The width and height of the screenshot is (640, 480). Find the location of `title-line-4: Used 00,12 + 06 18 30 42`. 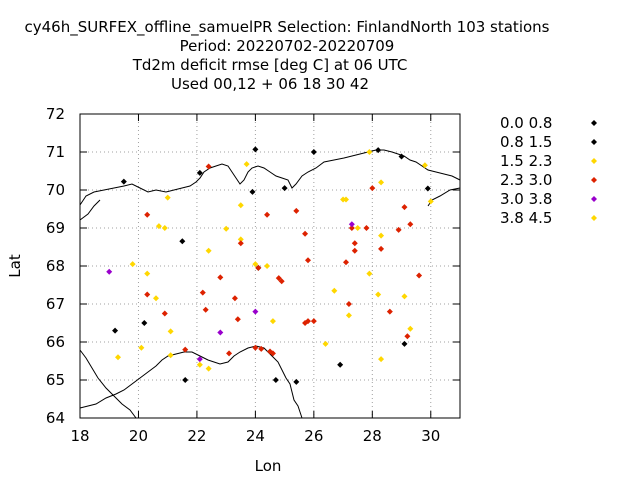

title-line-4: Used 00,12 + 06 18 30 42 is located at coordinates (270, 84).